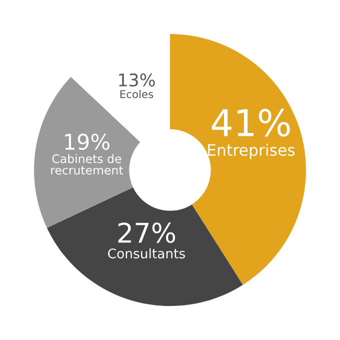 The height and width of the screenshot is (340, 340). Describe the element at coordinates (147, 233) in the screenshot. I see `data-label: 27%` at that location.